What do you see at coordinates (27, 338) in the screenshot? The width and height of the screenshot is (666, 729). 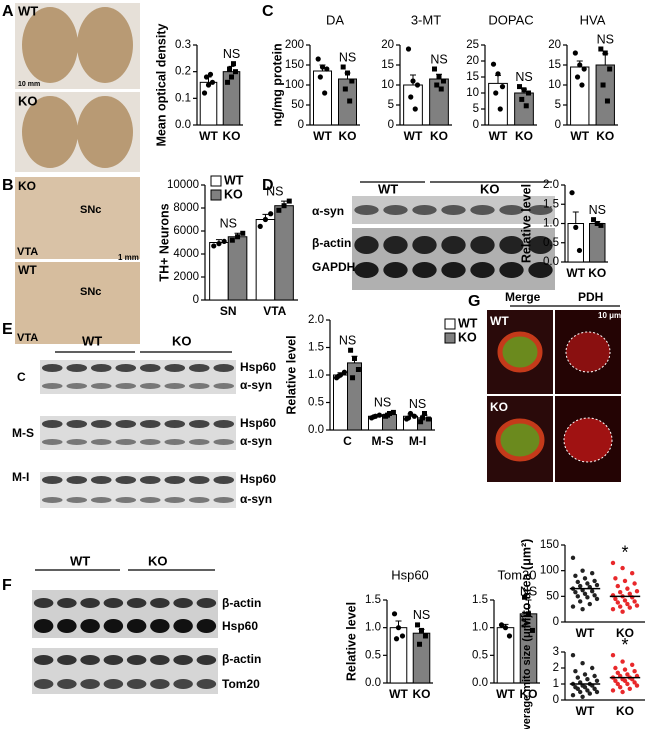 I see `image-label: VTA` at bounding box center [27, 338].